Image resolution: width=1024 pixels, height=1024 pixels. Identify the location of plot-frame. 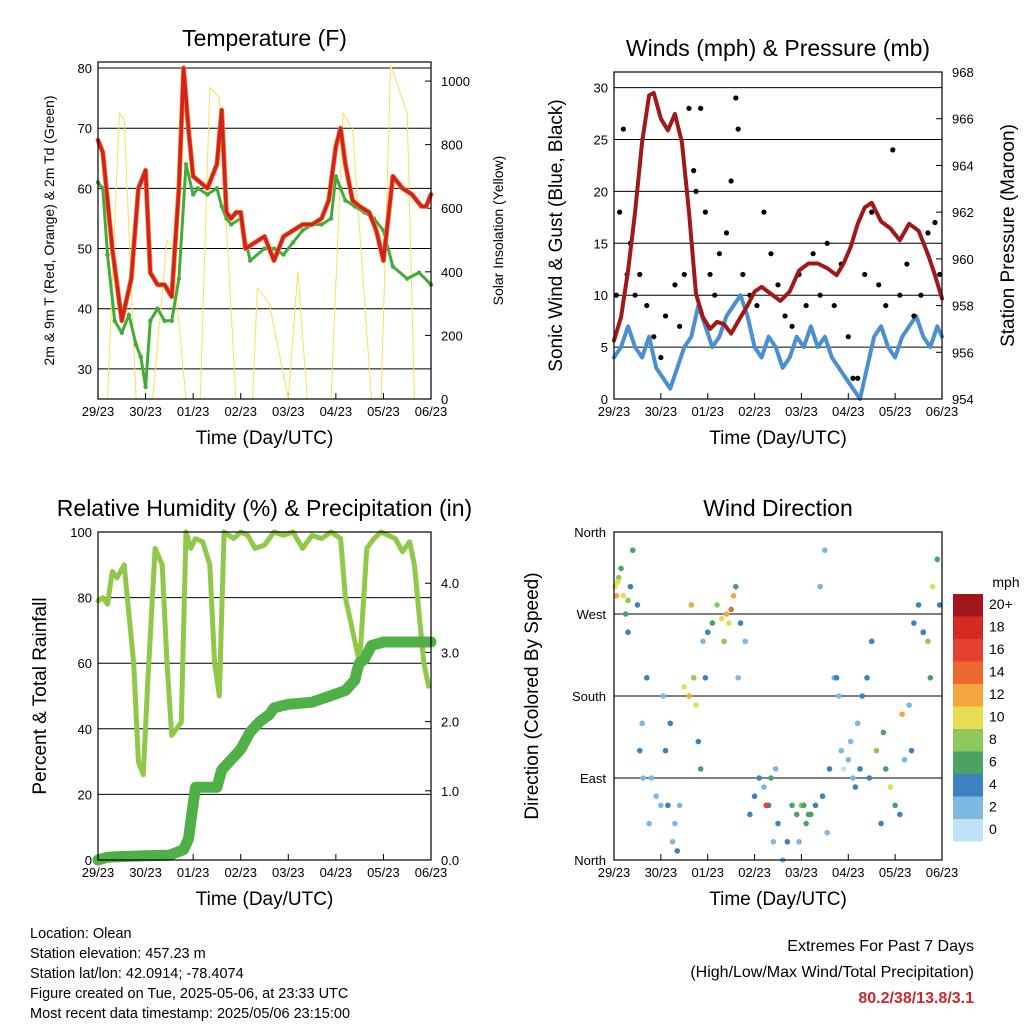
(264, 696).